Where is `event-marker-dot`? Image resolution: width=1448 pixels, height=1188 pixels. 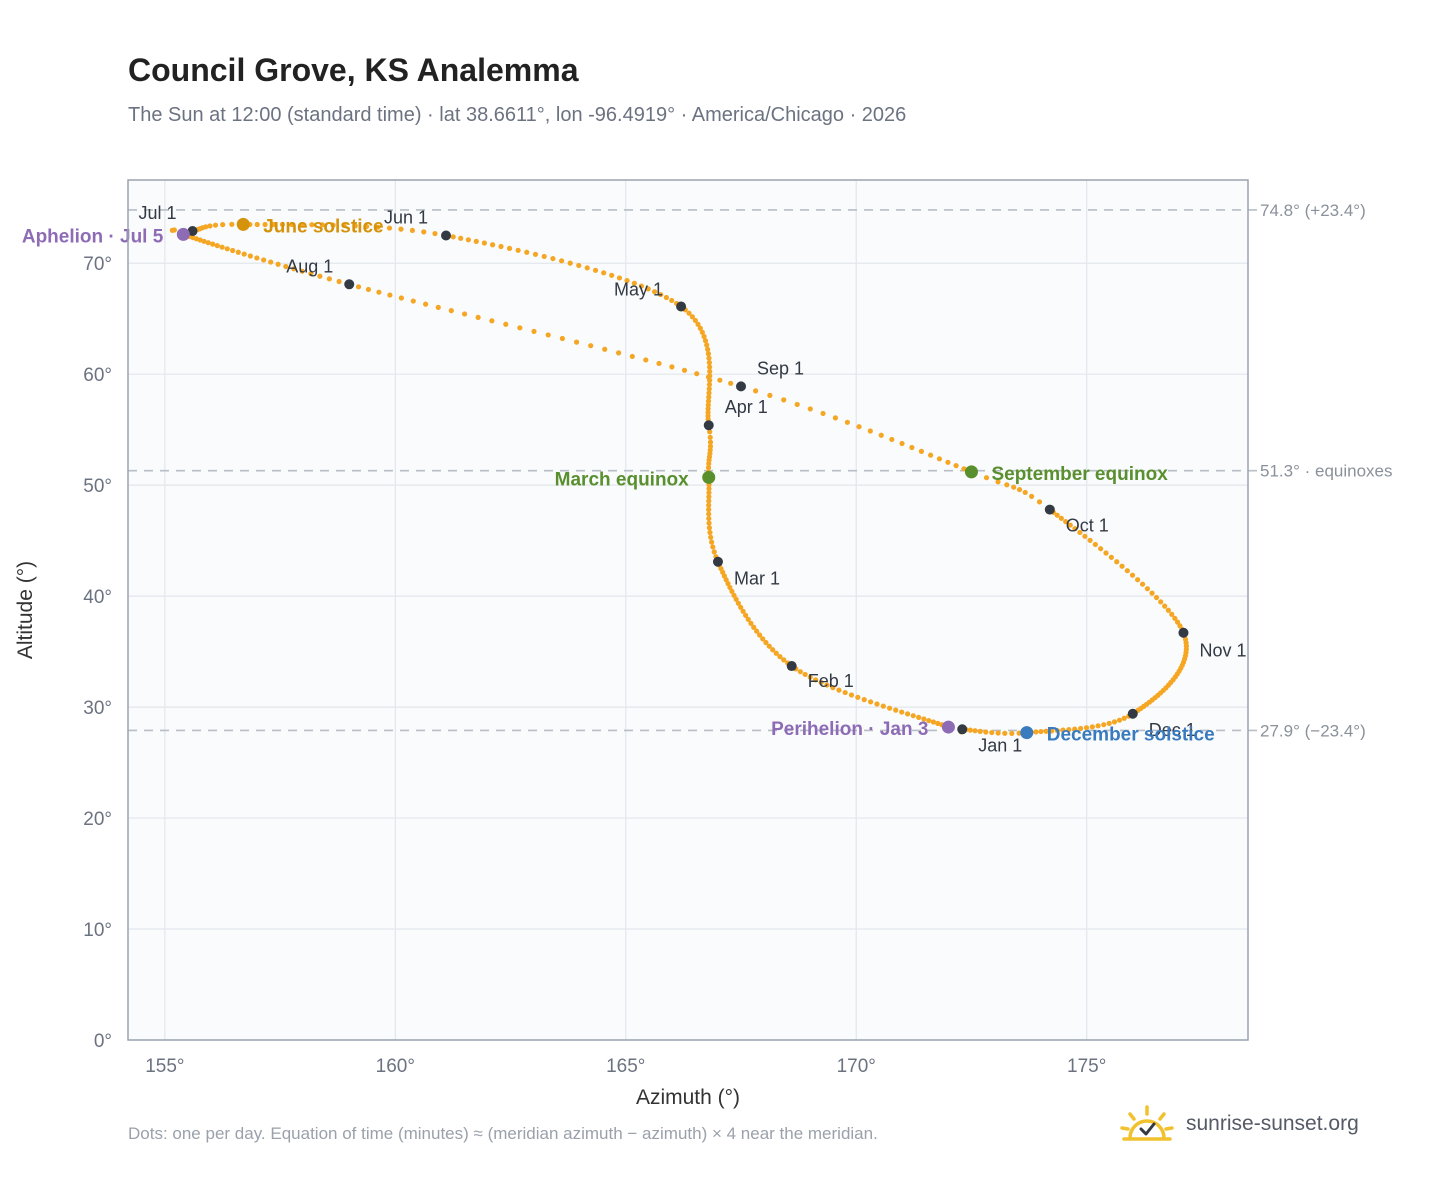
event-marker-dot is located at coordinates (243, 224).